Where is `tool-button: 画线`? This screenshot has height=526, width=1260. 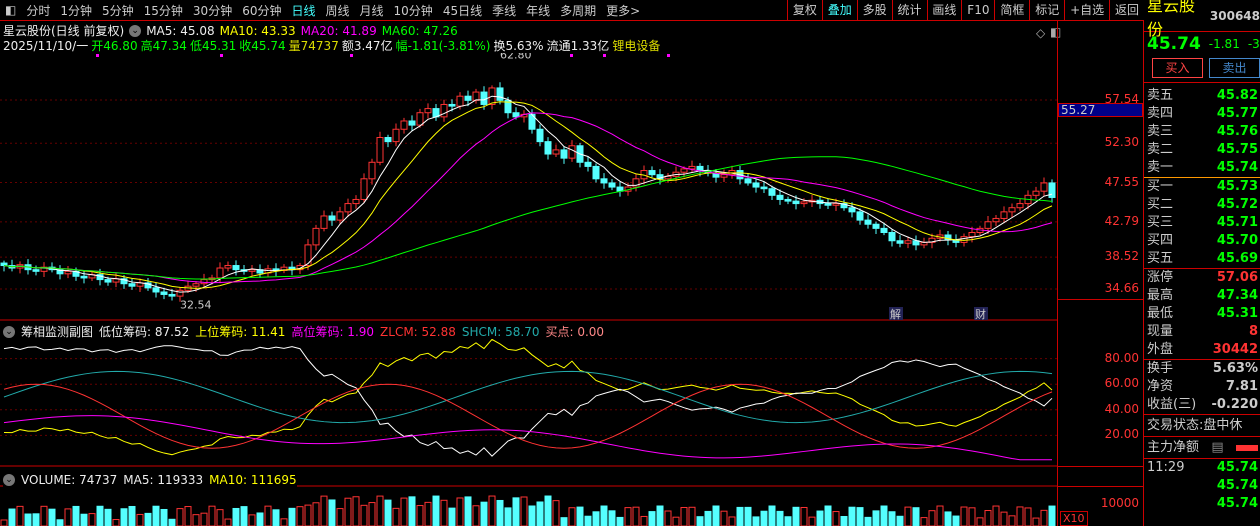
tool-button: 画线 is located at coordinates (944, 10).